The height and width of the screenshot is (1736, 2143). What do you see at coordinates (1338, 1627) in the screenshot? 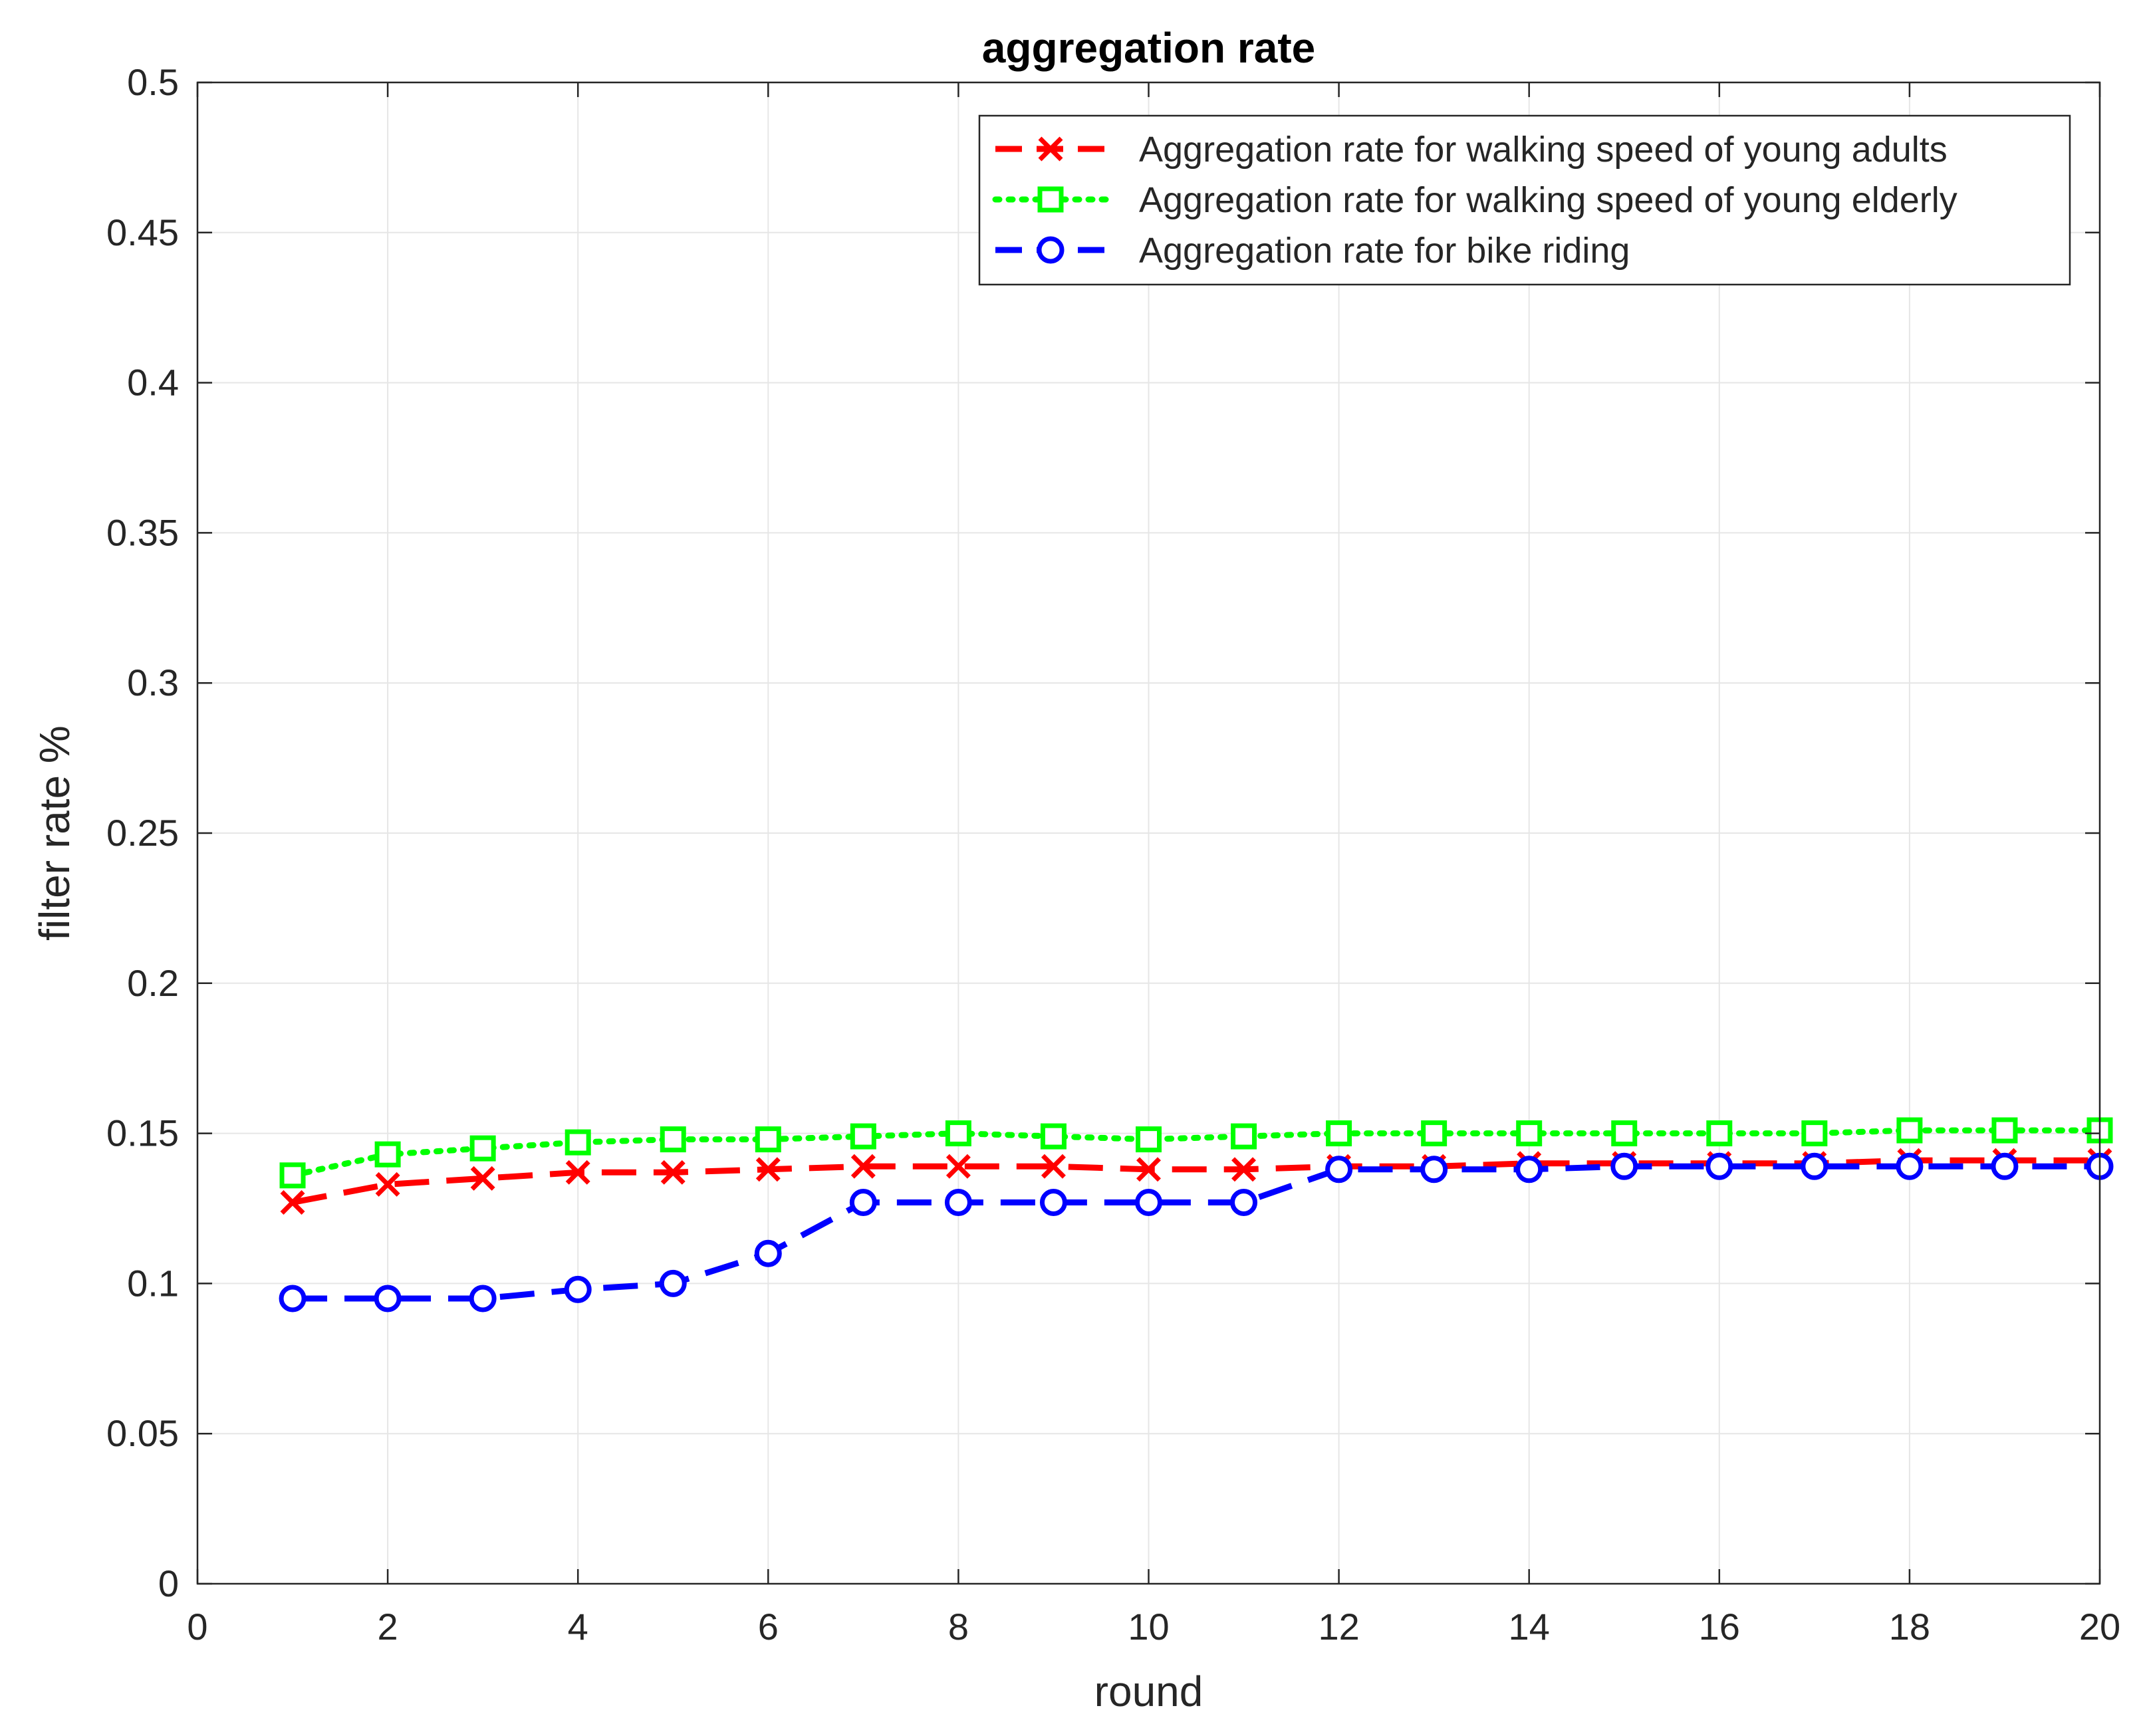
I see `x-tick-label: 12` at bounding box center [1338, 1627].